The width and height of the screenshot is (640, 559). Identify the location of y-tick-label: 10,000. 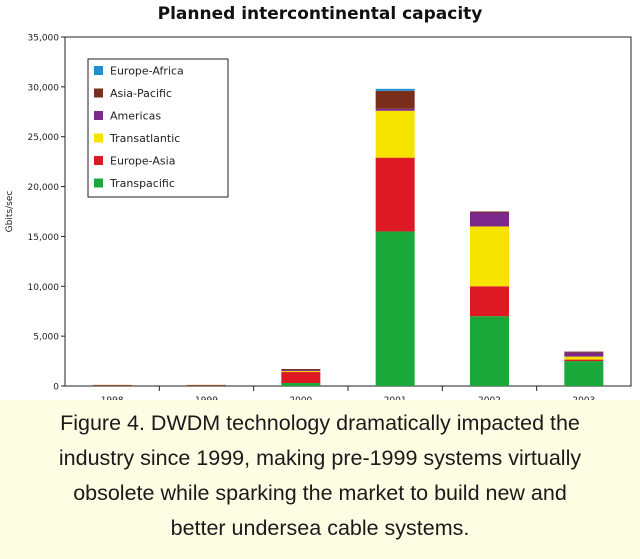
(44, 288).